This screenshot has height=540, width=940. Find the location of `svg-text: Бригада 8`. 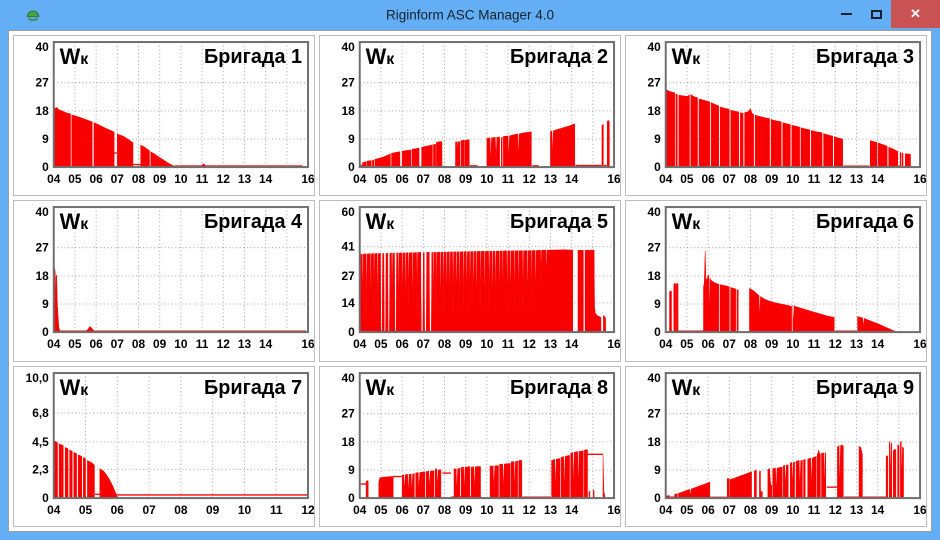

svg-text: Бригада 8 is located at coordinates (559, 388).